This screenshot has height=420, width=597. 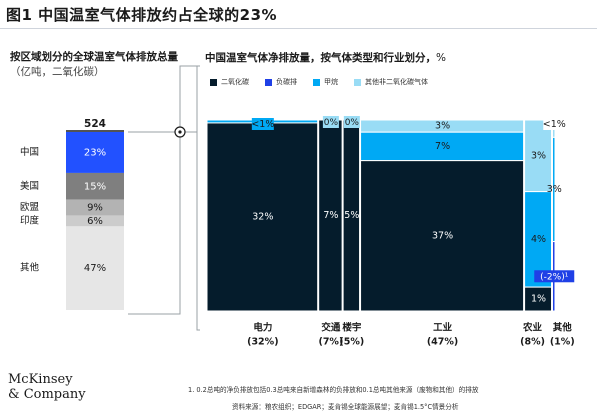 I want to click on source-note: 资料来源：粮农组织；EDGAR；麦肯锡全球能源展望；麦肯锡1.5°C情景分析, so click(x=345, y=407).